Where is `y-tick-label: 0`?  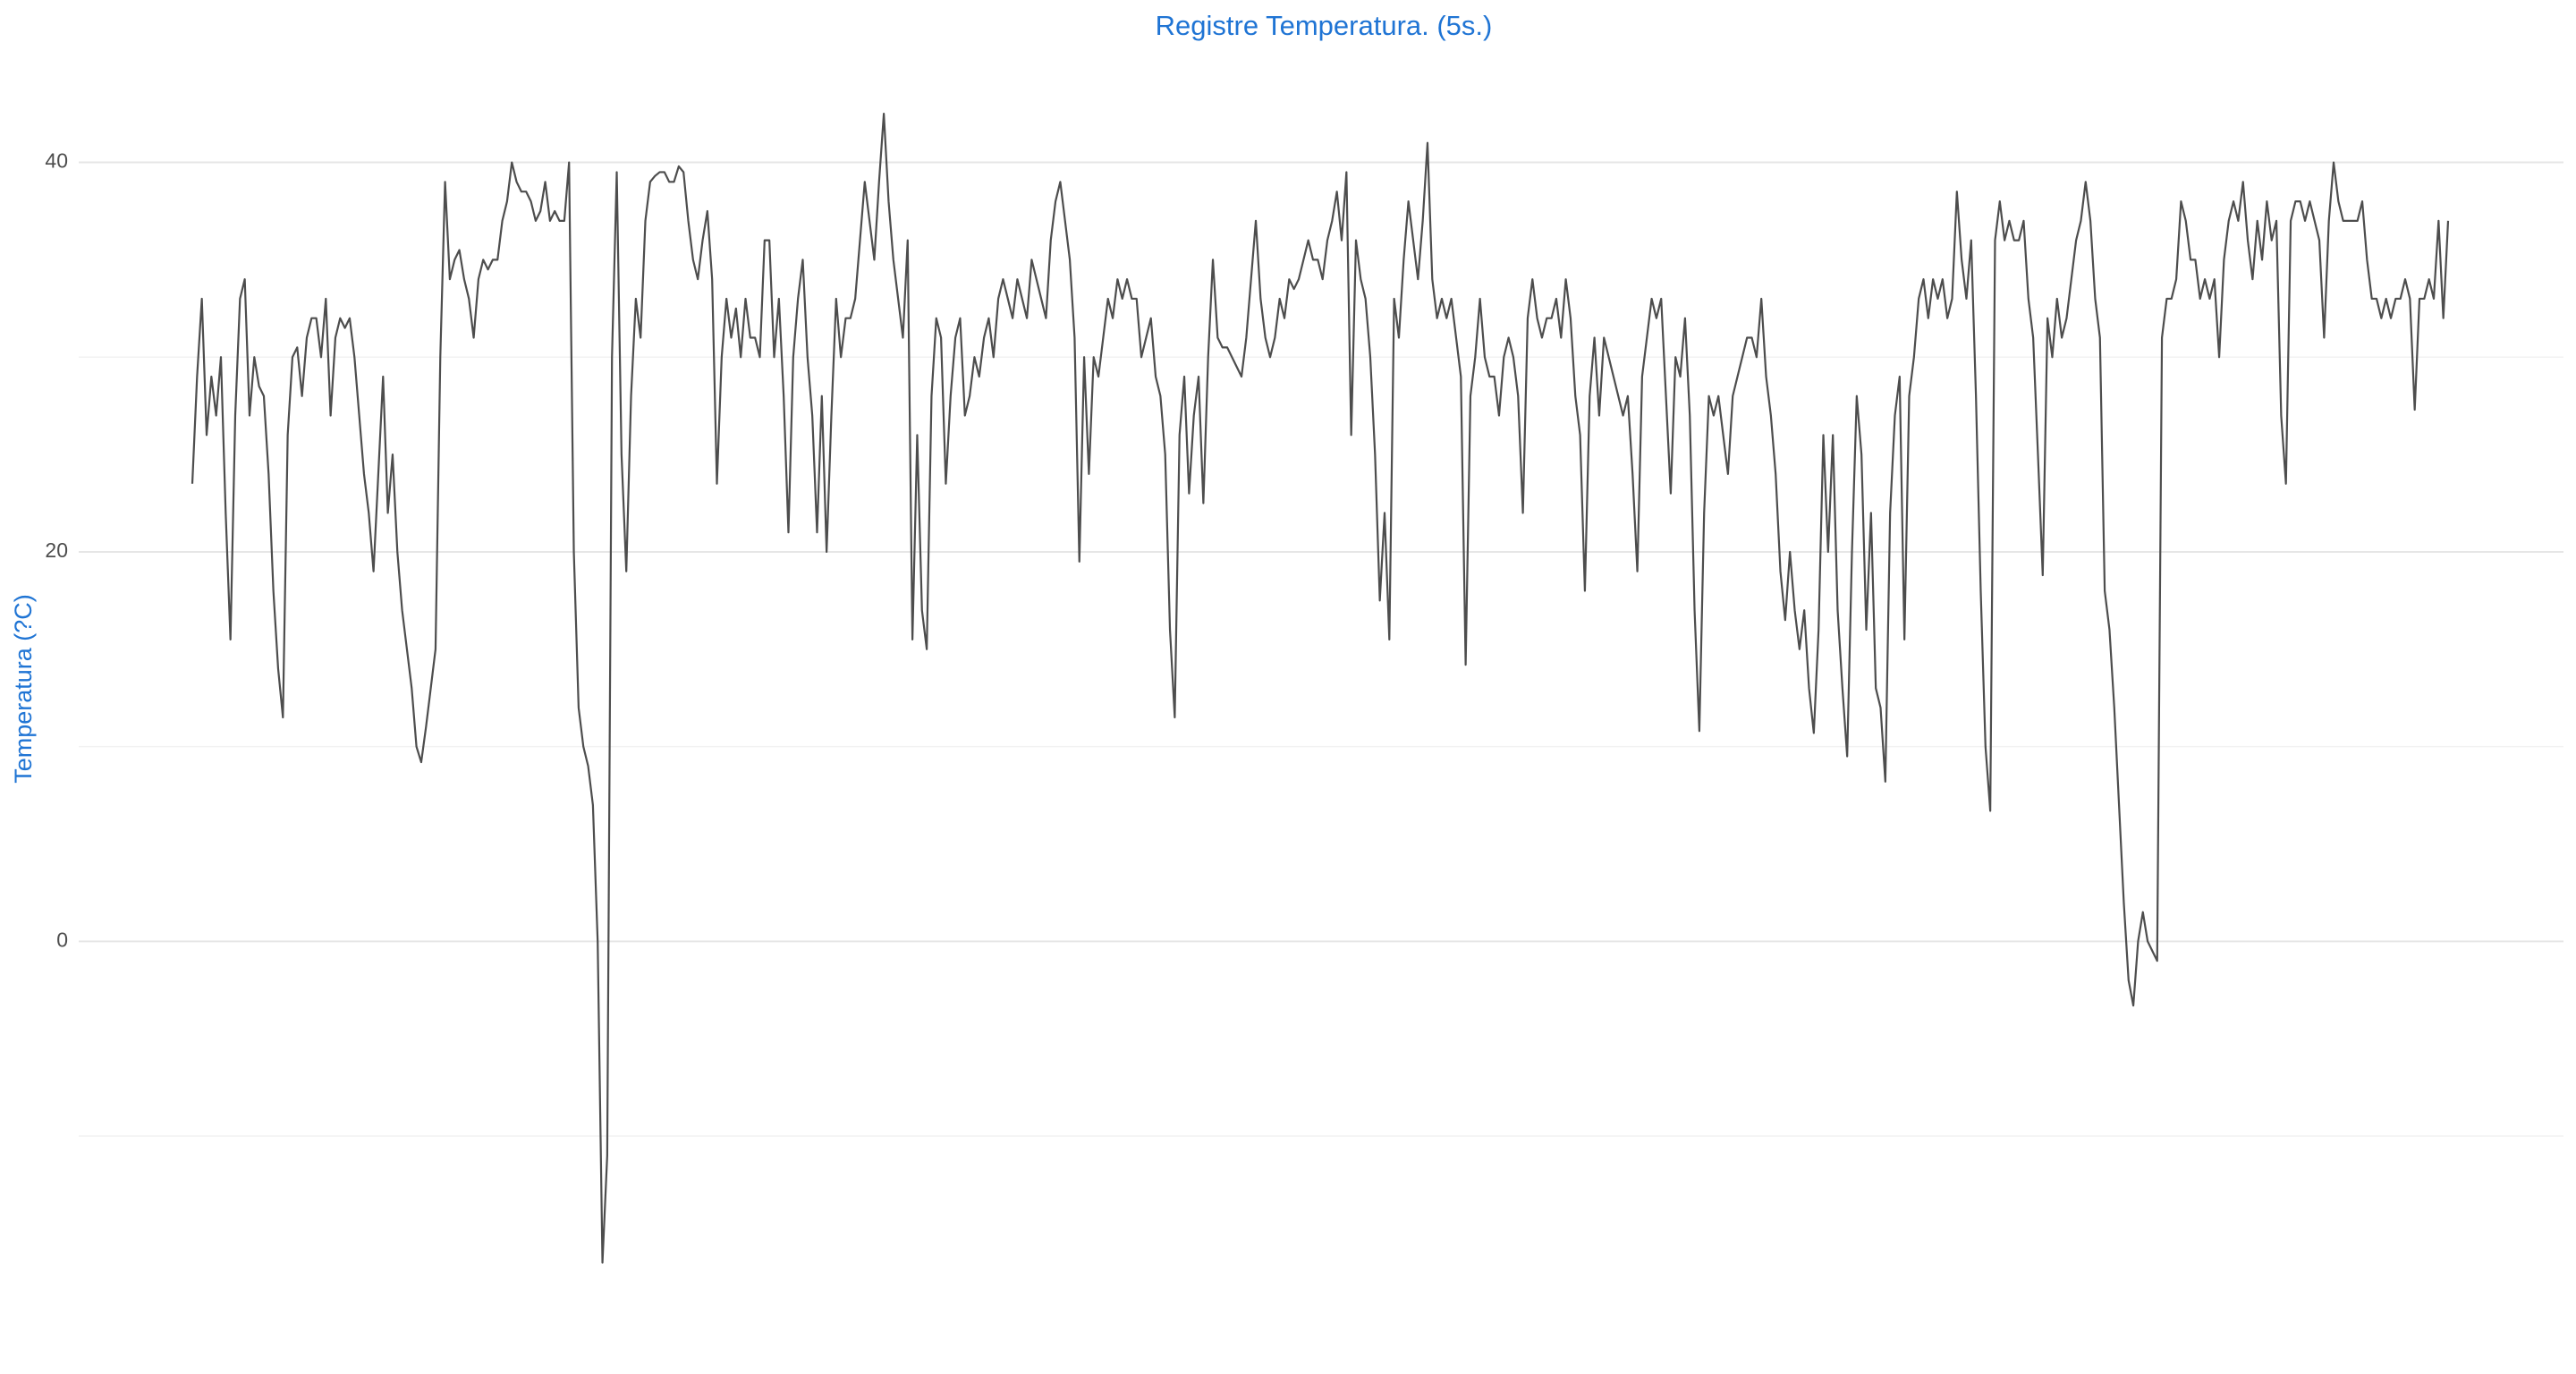
y-tick-label: 0 is located at coordinates (62, 939).